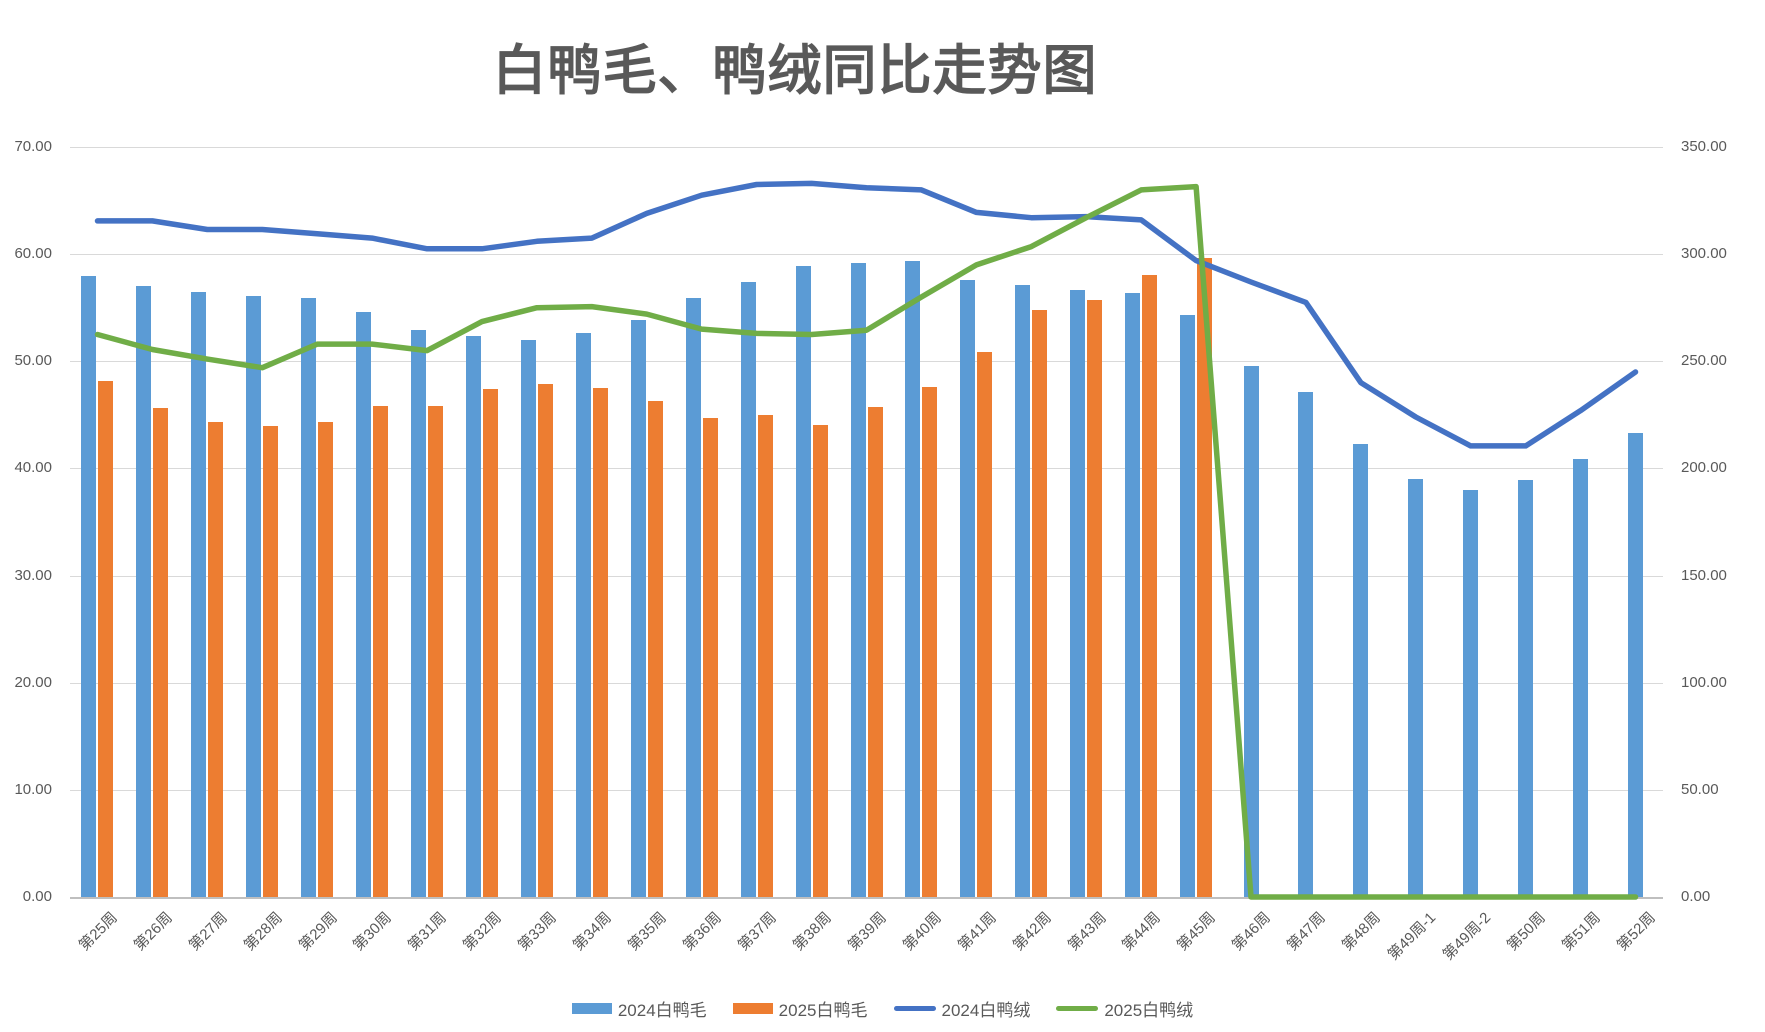  I want to click on legend-item-2024白鸭毛: 2024白鸭毛, so click(639, 1008).